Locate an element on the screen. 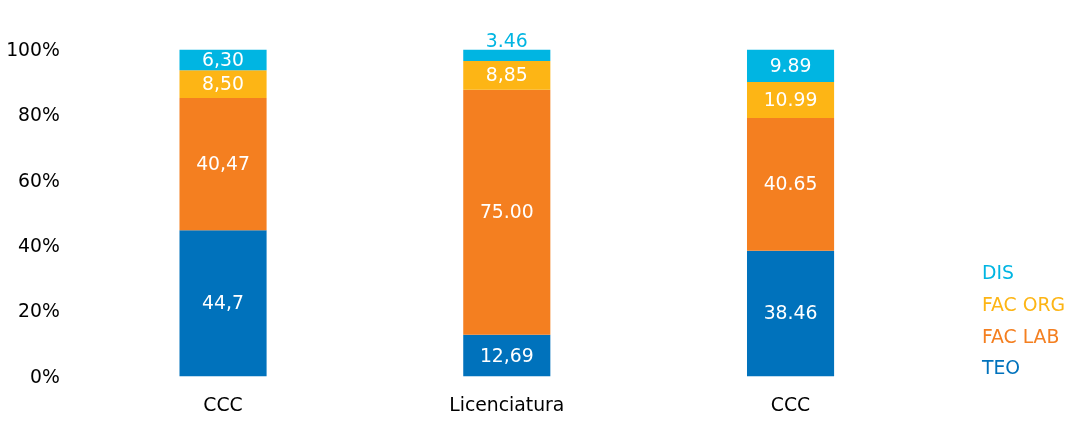 The image size is (1071, 428). data-label: 9.89 is located at coordinates (790, 65).